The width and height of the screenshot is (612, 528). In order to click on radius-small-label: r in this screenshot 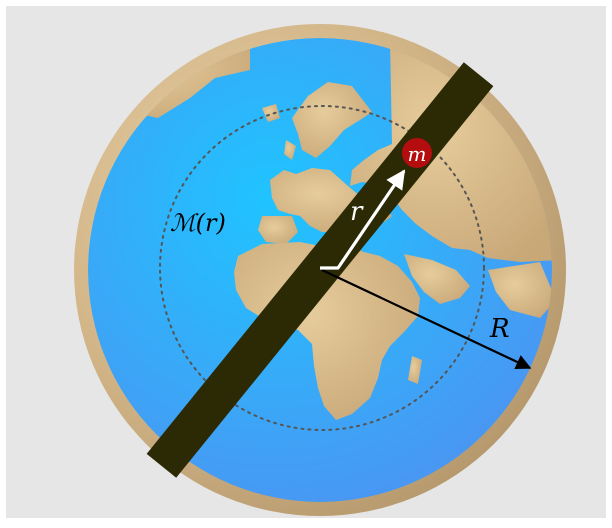, I will do `click(357, 212)`.